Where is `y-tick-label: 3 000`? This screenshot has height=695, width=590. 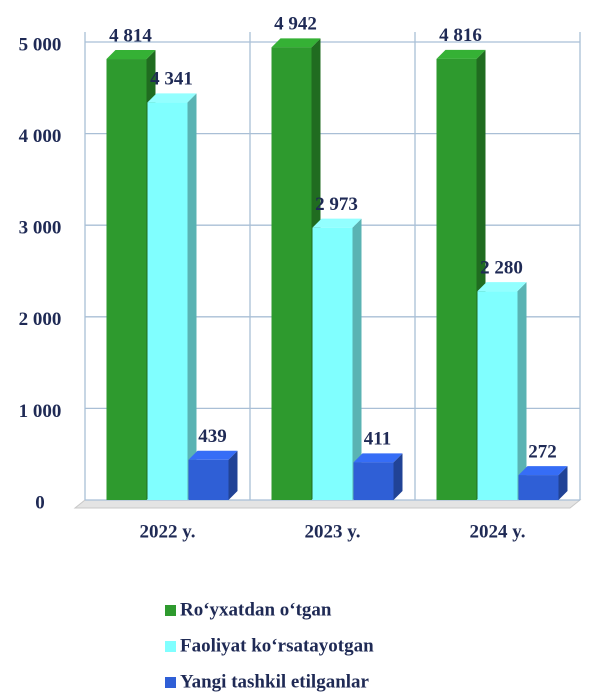 y-tick-label: 3 000 is located at coordinates (40, 228).